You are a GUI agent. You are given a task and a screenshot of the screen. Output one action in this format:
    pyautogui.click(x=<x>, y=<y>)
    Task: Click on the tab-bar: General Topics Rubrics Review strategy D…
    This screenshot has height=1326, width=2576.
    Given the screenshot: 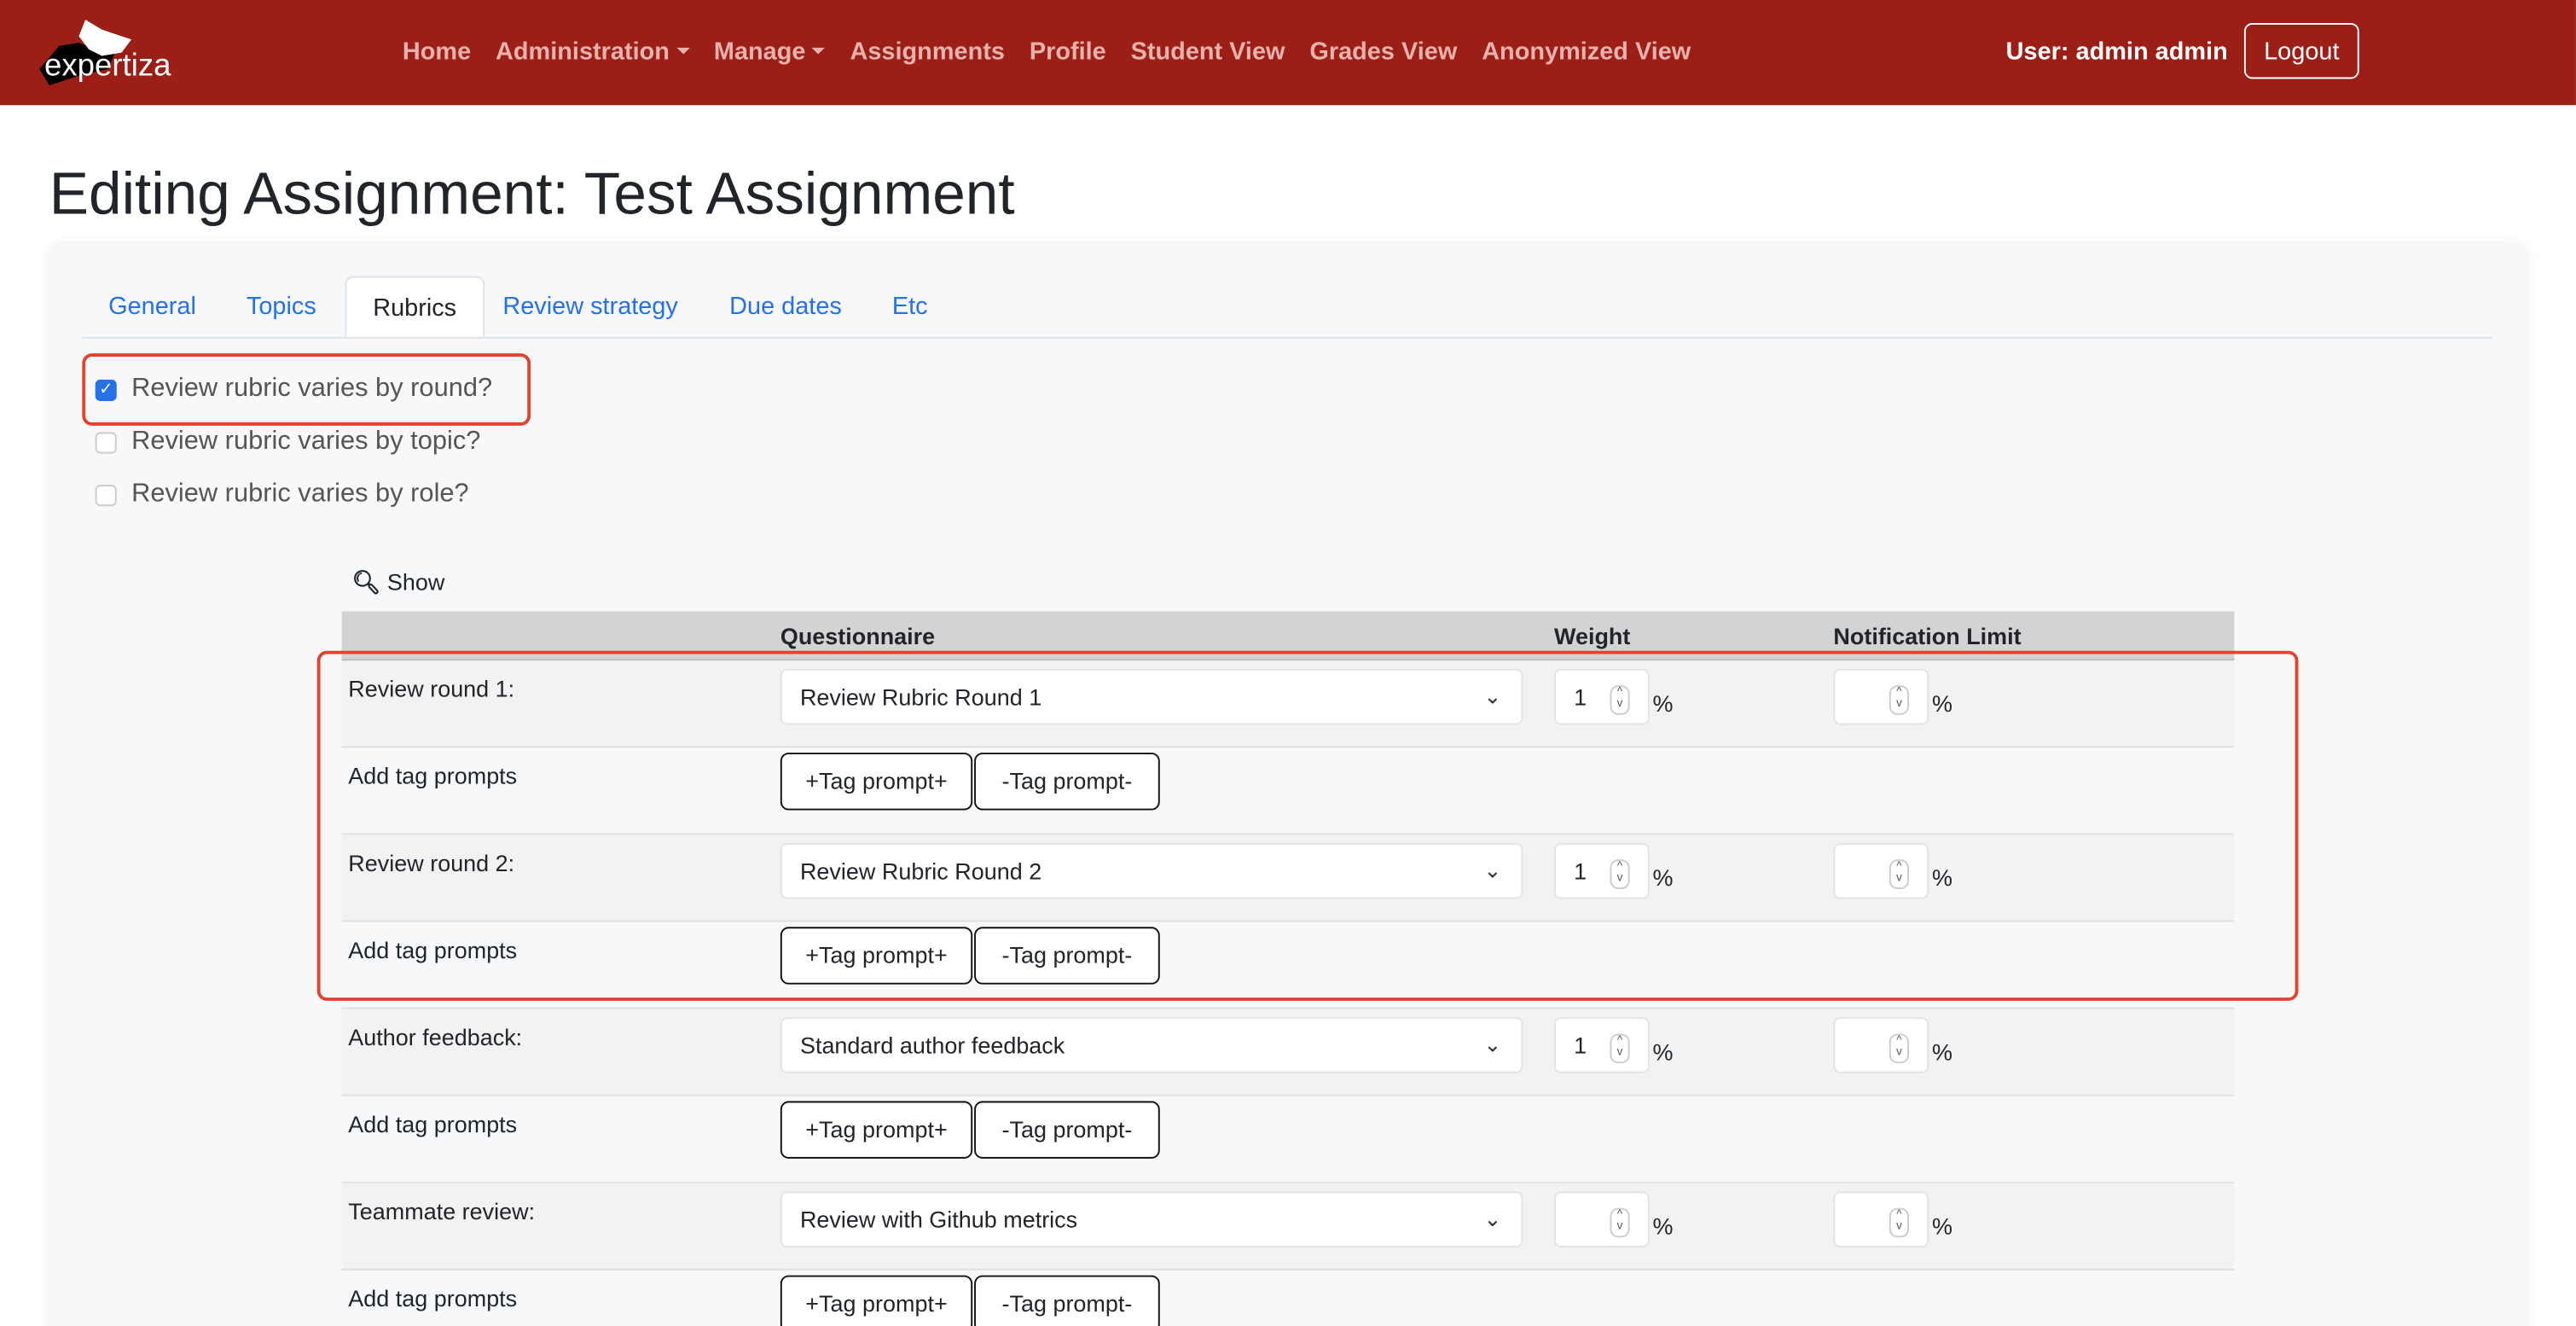 What is the action you would take?
    pyautogui.click(x=1287, y=307)
    